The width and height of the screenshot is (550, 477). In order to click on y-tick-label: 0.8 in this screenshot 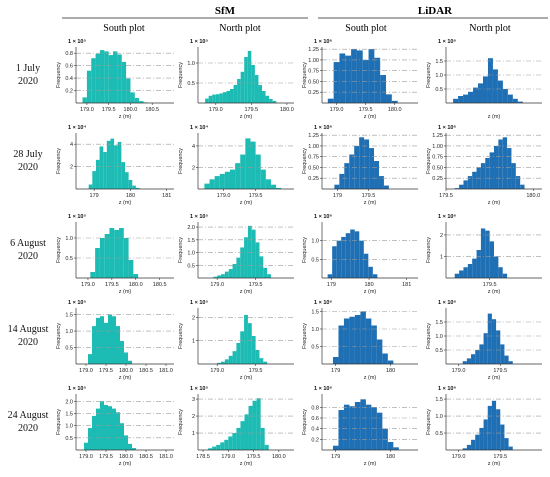, I will do `click(69, 54)`.